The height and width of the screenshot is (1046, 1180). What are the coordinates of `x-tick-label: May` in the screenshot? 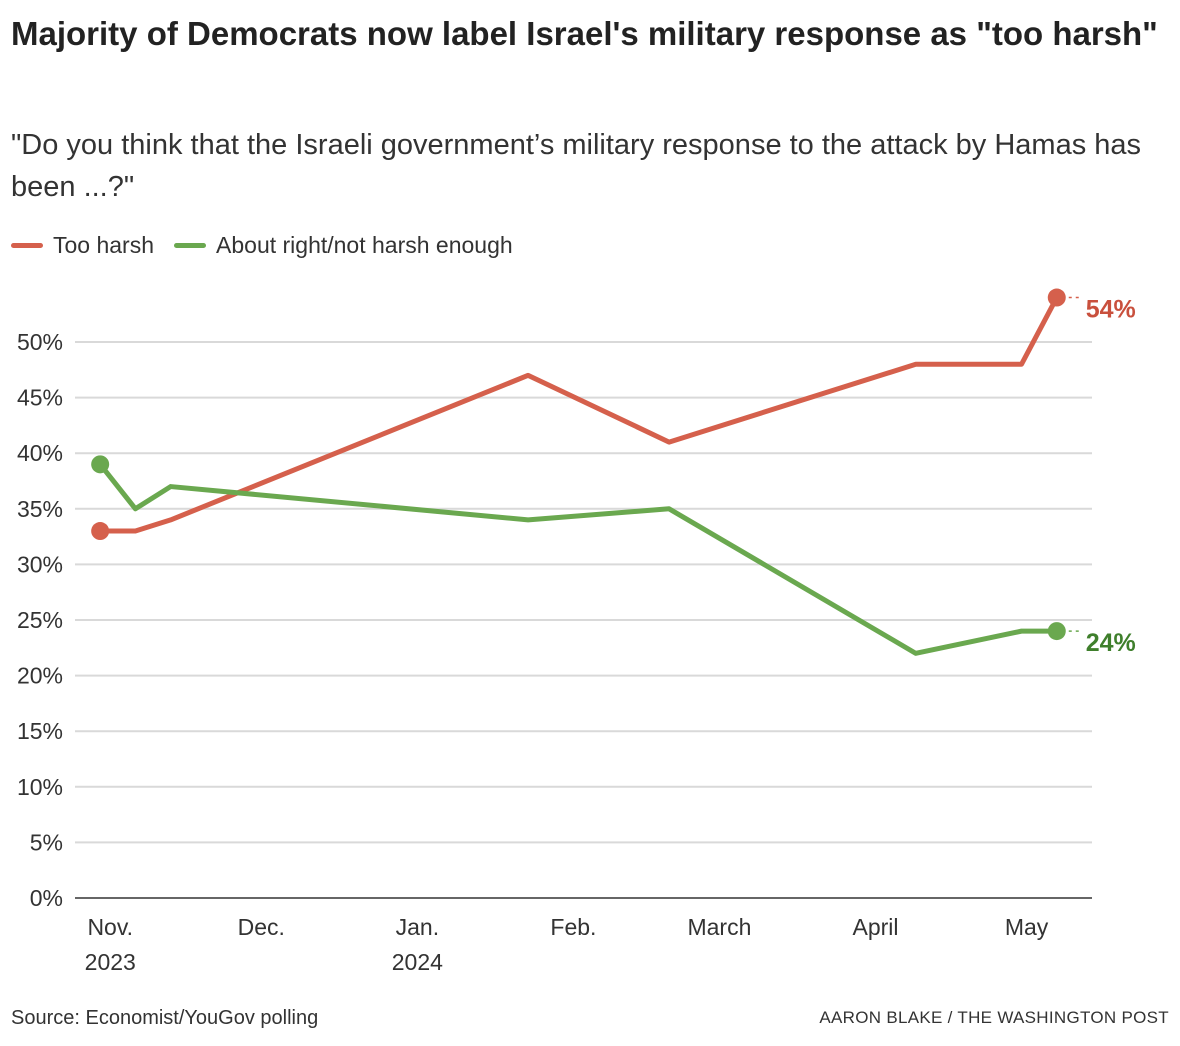 It's located at (1027, 927).